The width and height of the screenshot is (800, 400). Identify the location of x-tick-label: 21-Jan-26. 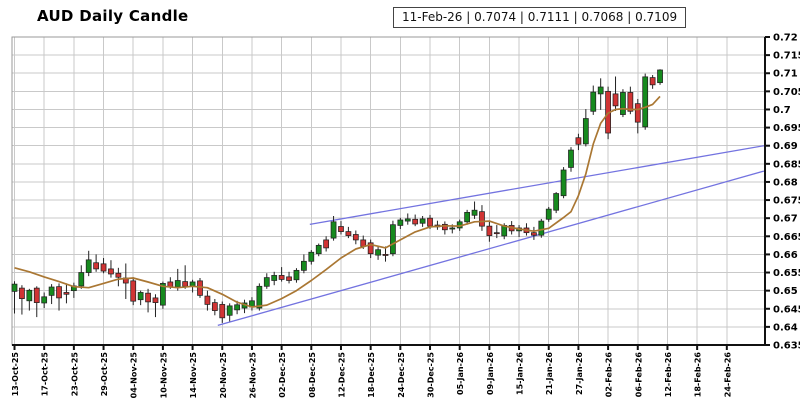
(549, 373).